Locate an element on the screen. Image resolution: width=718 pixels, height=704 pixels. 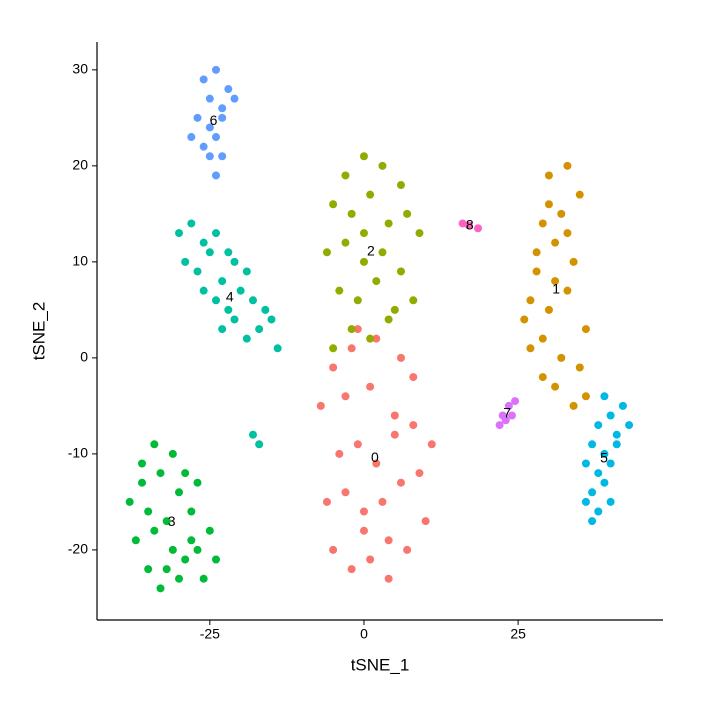
x-axis-title: tSNE_1 is located at coordinates (380, 664).